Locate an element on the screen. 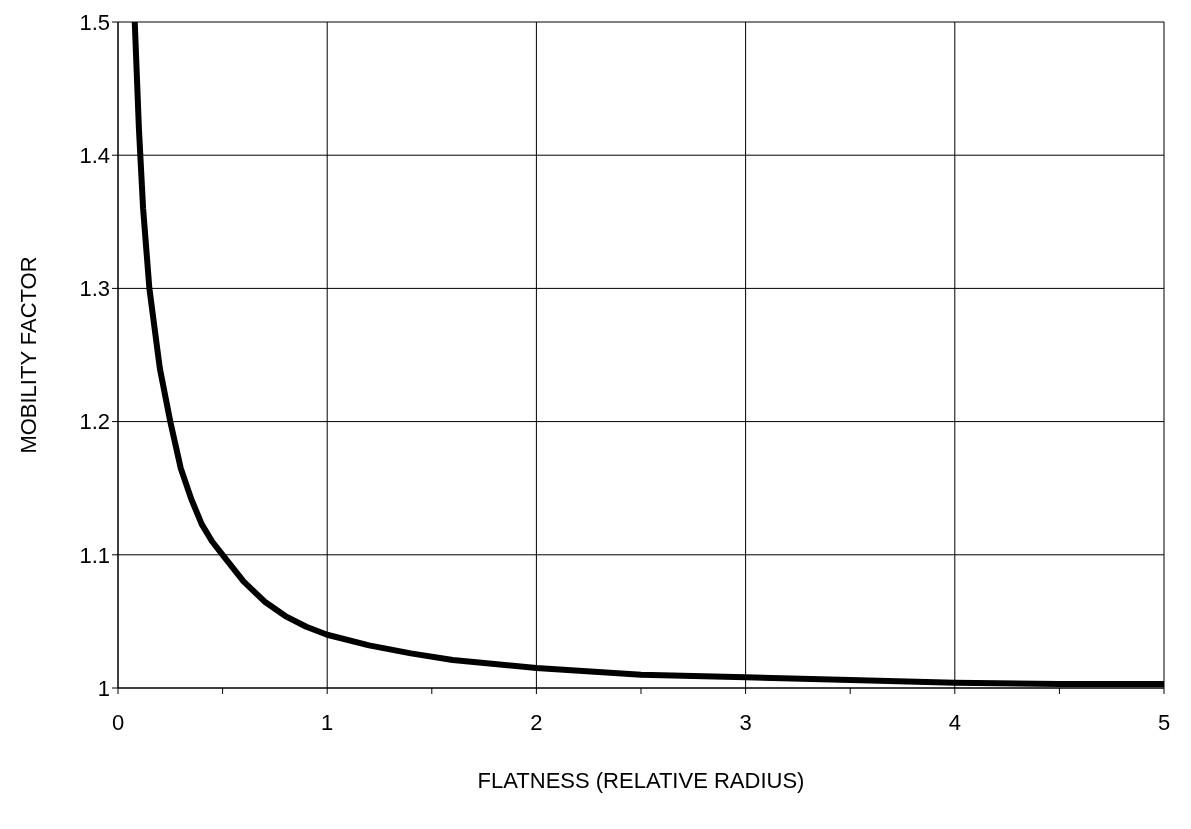  x-tick-label: 1 is located at coordinates (327, 722).